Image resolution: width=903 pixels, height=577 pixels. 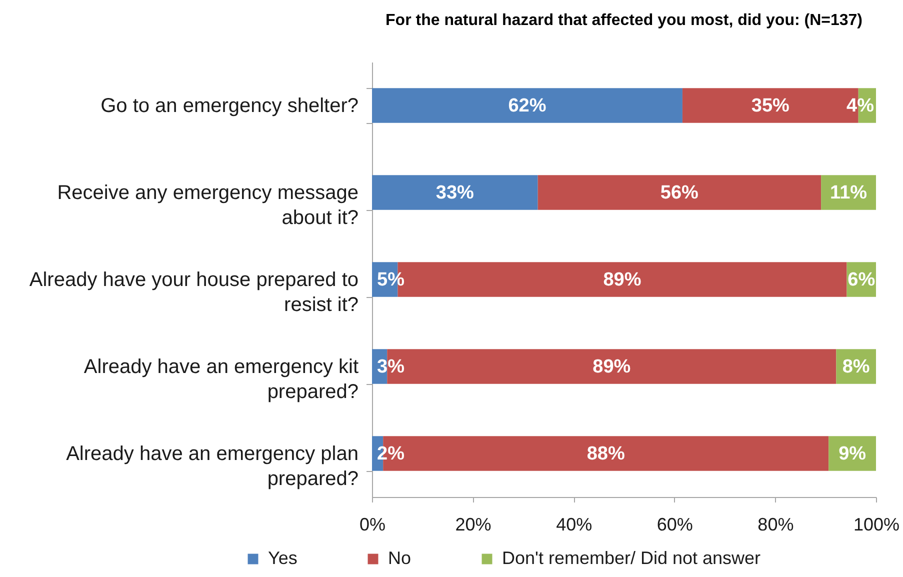 What do you see at coordinates (207, 205) in the screenshot?
I see `y-tick-label: Receive any emergency message about it?` at bounding box center [207, 205].